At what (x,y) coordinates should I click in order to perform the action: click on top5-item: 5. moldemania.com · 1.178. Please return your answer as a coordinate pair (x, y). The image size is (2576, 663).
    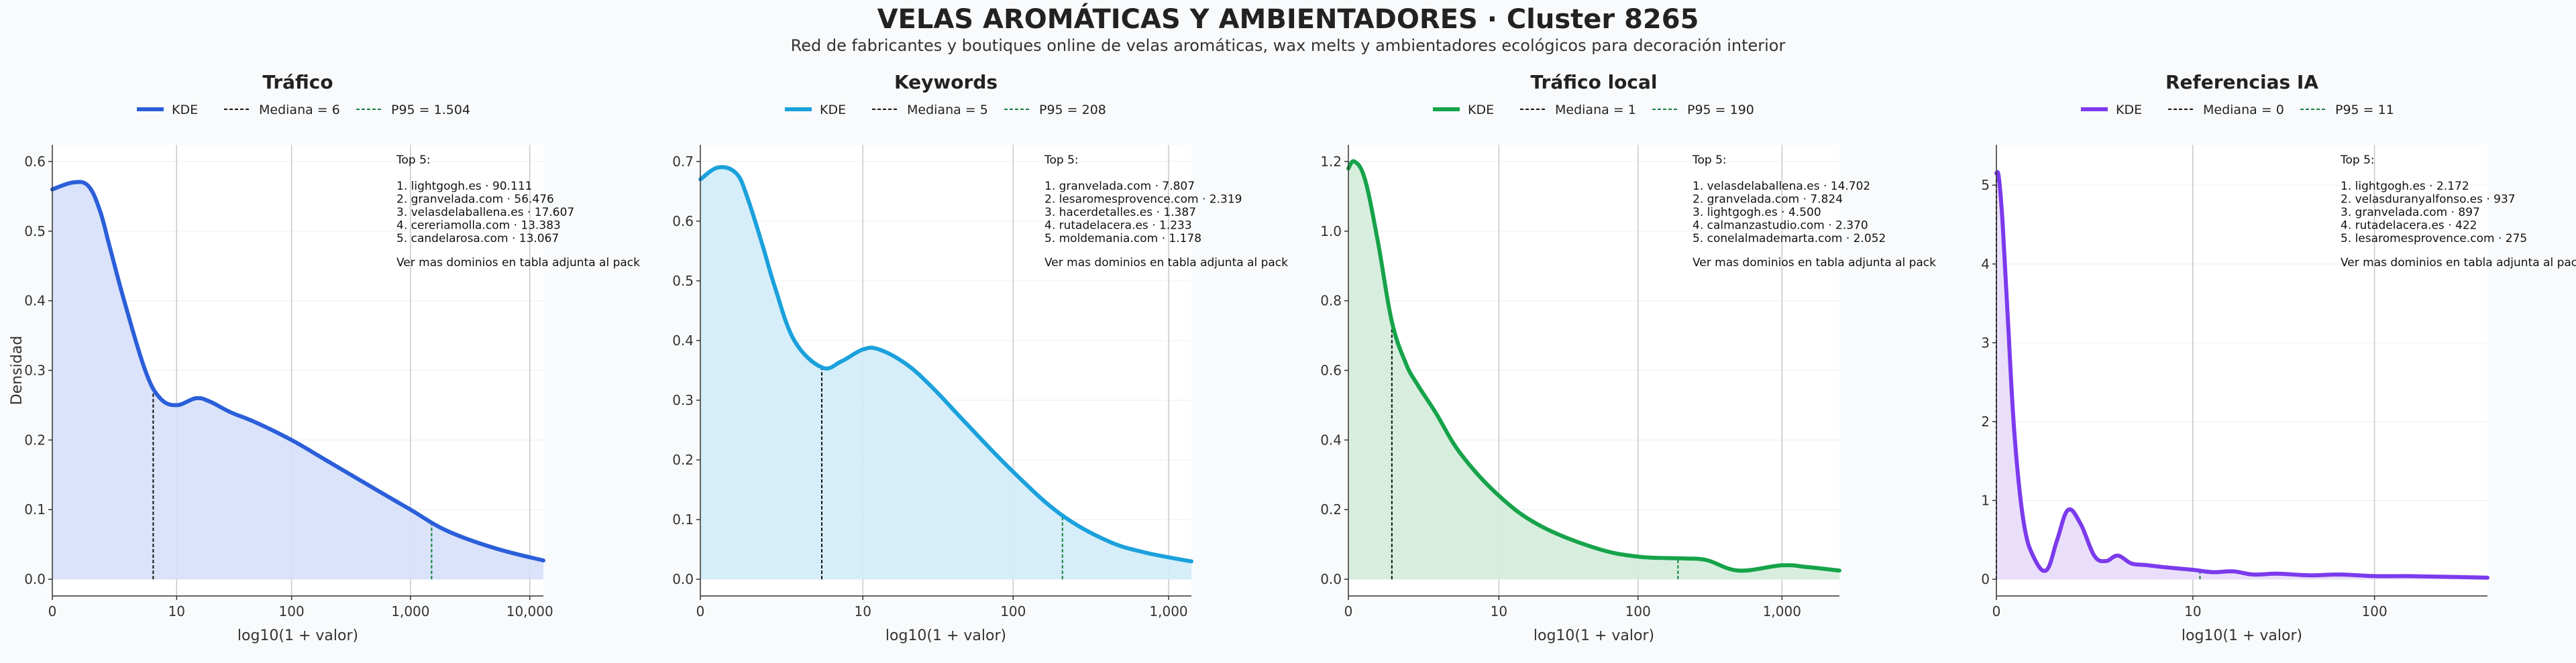
    Looking at the image, I should click on (1122, 238).